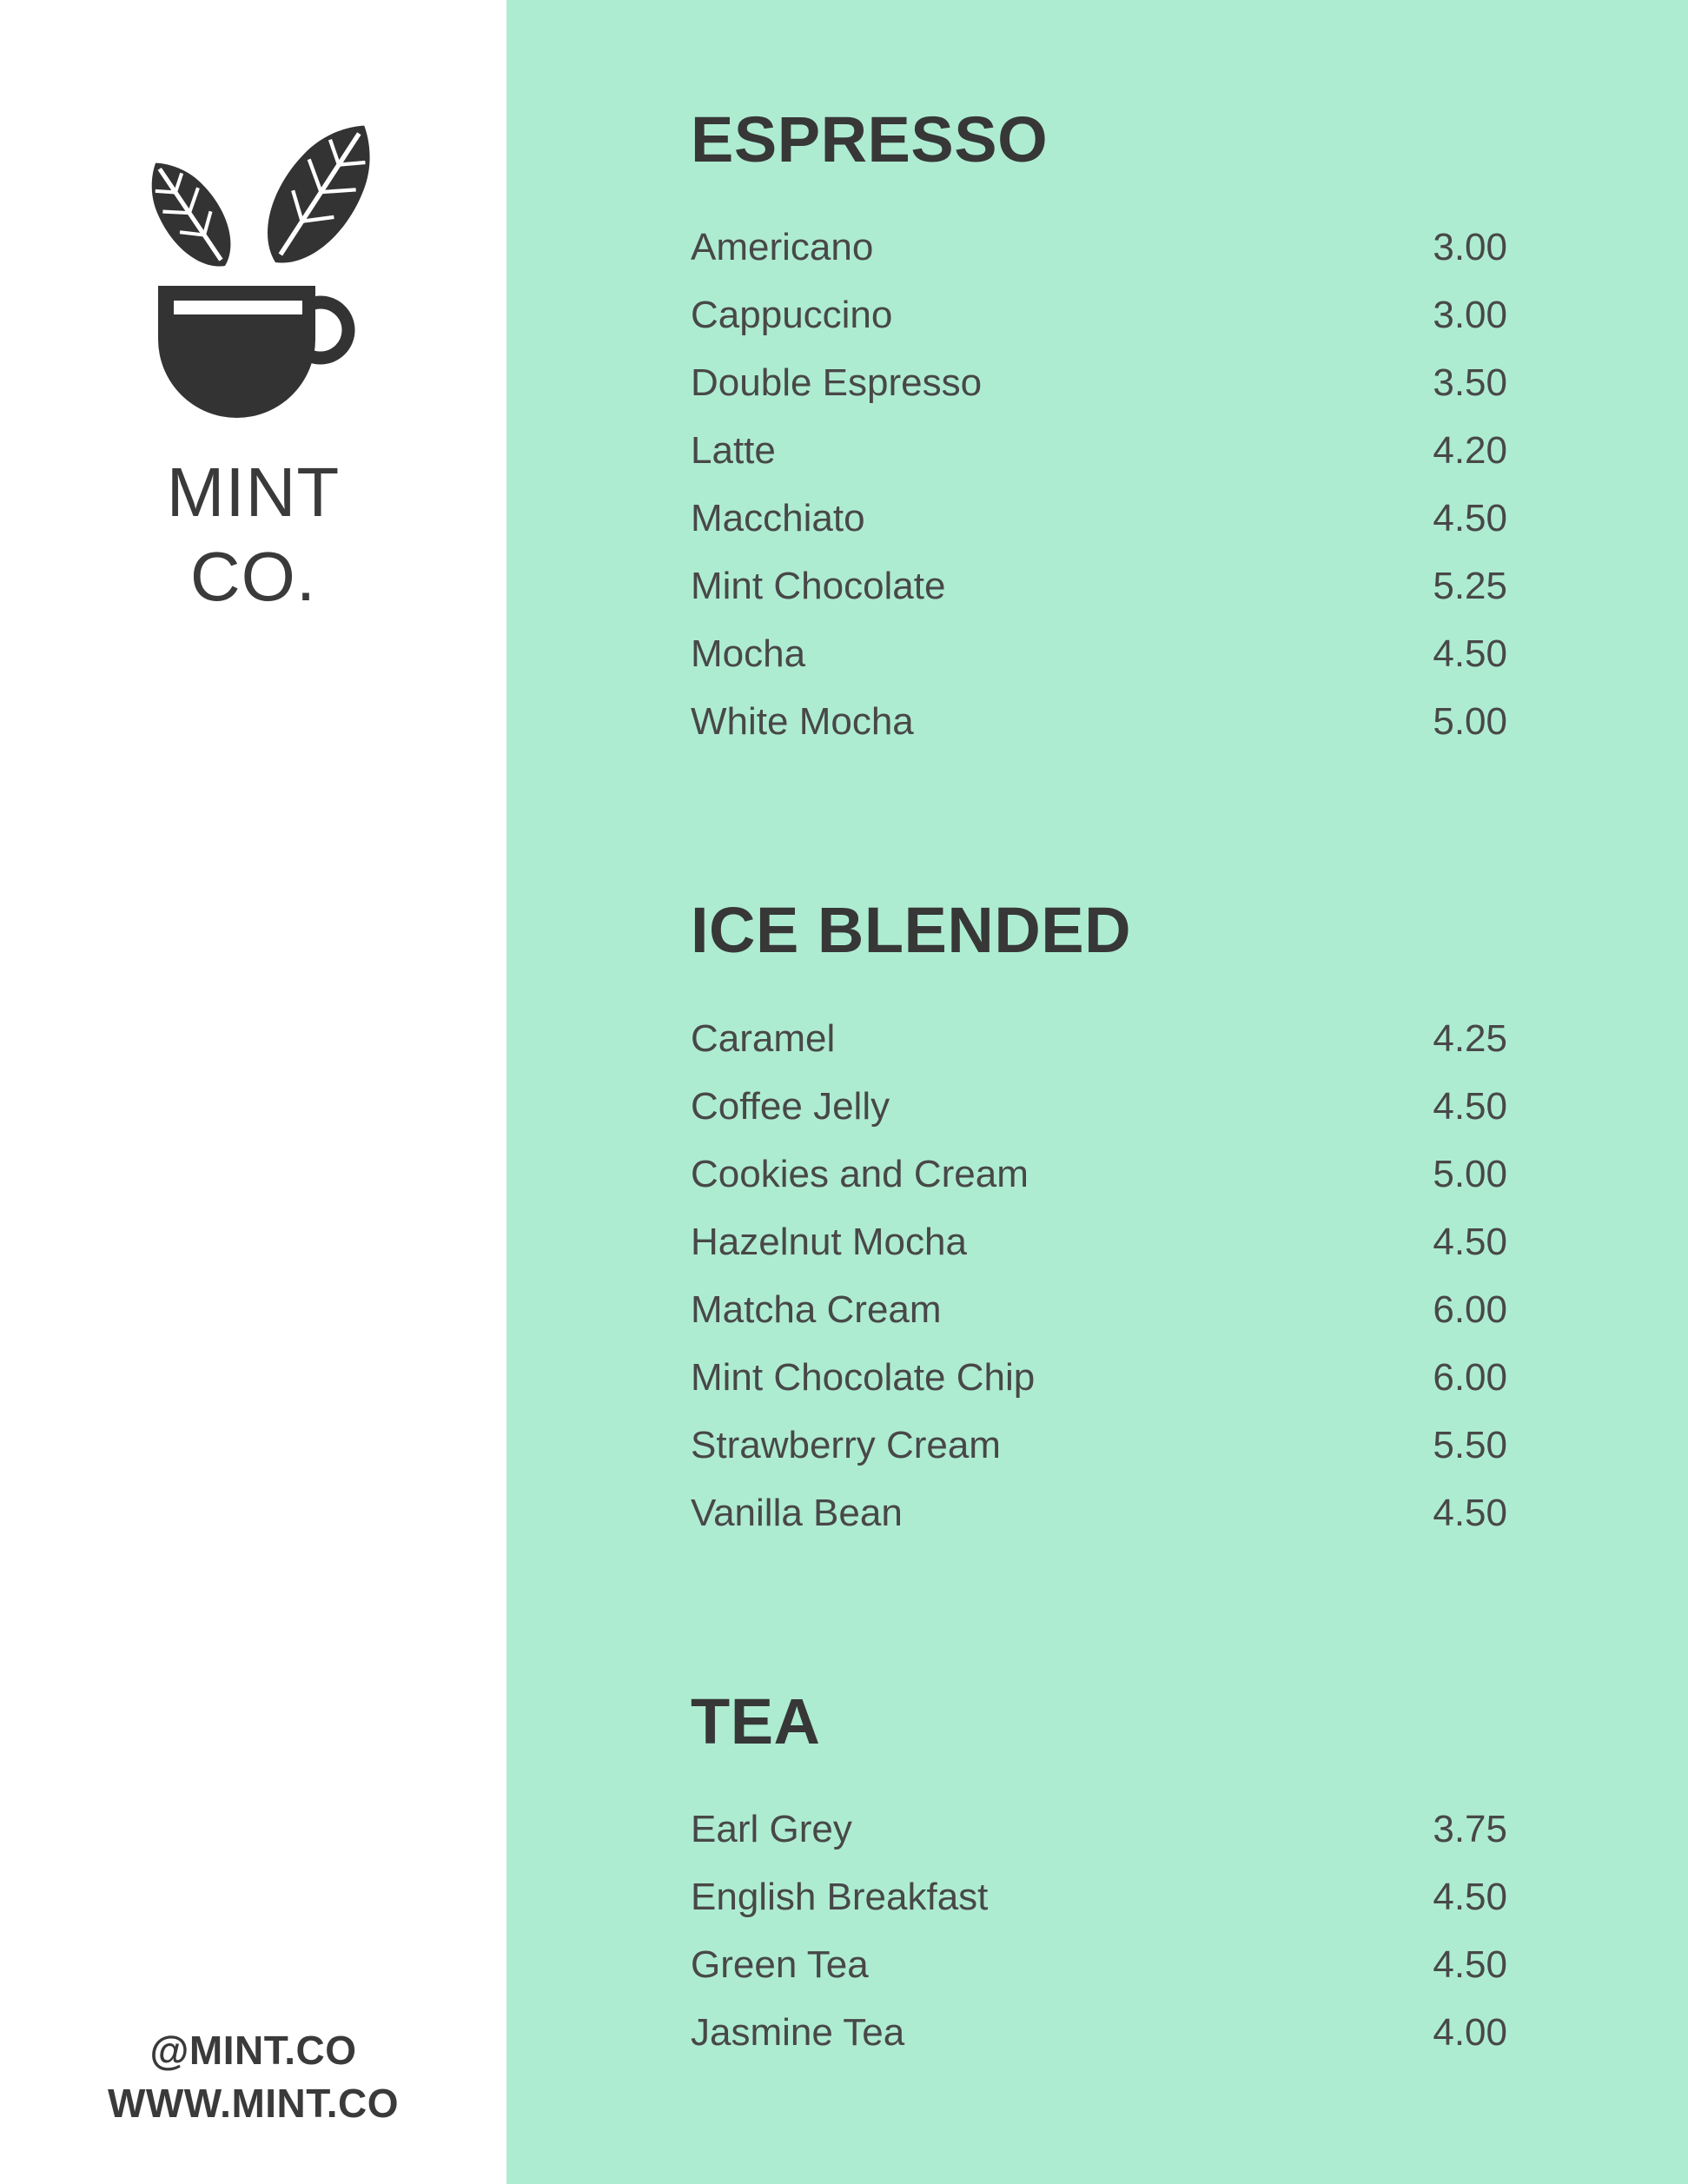 This screenshot has height=2184, width=1688. What do you see at coordinates (771, 1830) in the screenshot?
I see `item-name: Earl Grey` at bounding box center [771, 1830].